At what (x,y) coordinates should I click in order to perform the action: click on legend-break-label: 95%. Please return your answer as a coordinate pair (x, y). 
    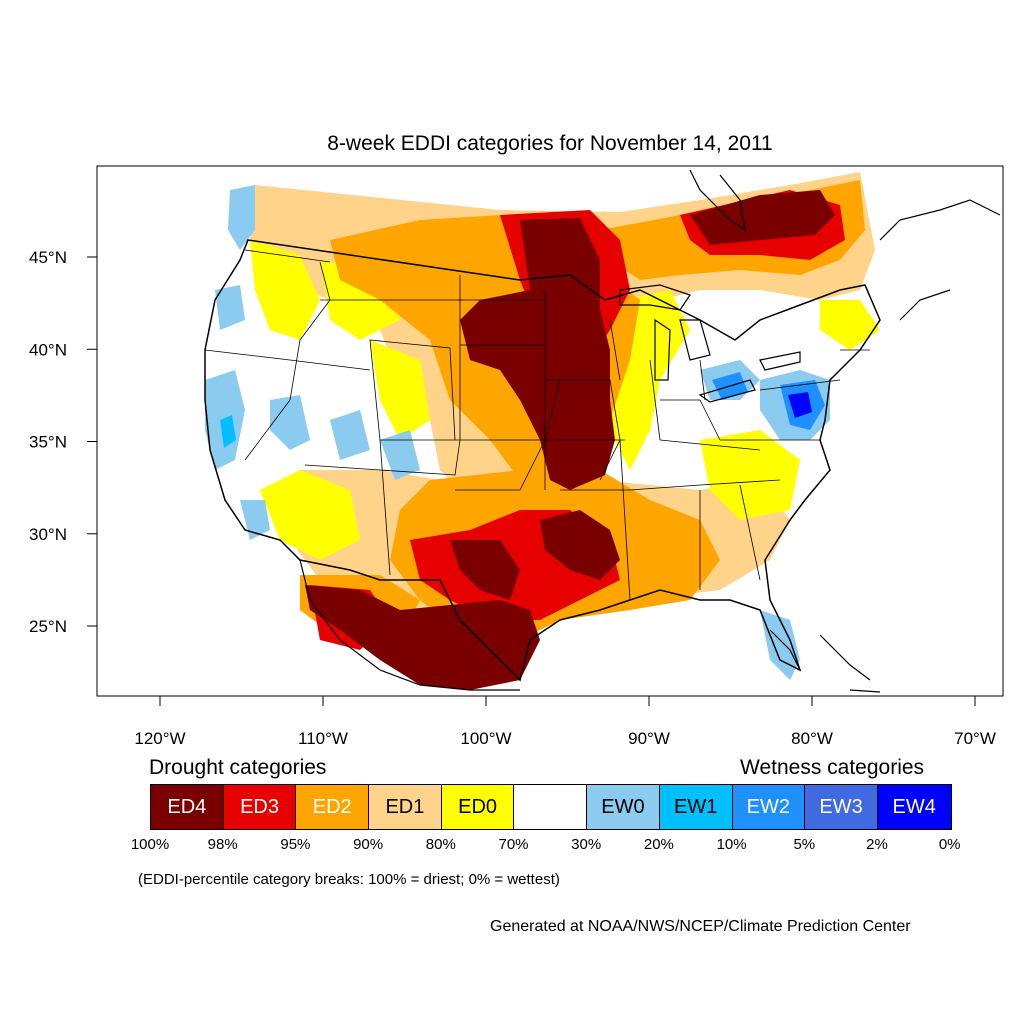
    Looking at the image, I should click on (295, 844).